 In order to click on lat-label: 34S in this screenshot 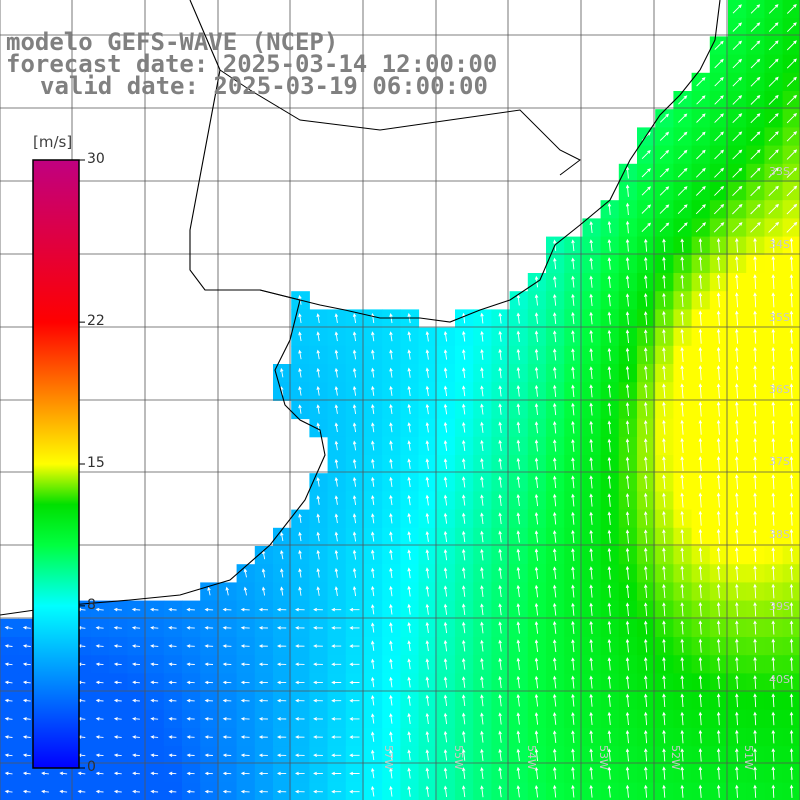, I will do `click(779, 244)`.